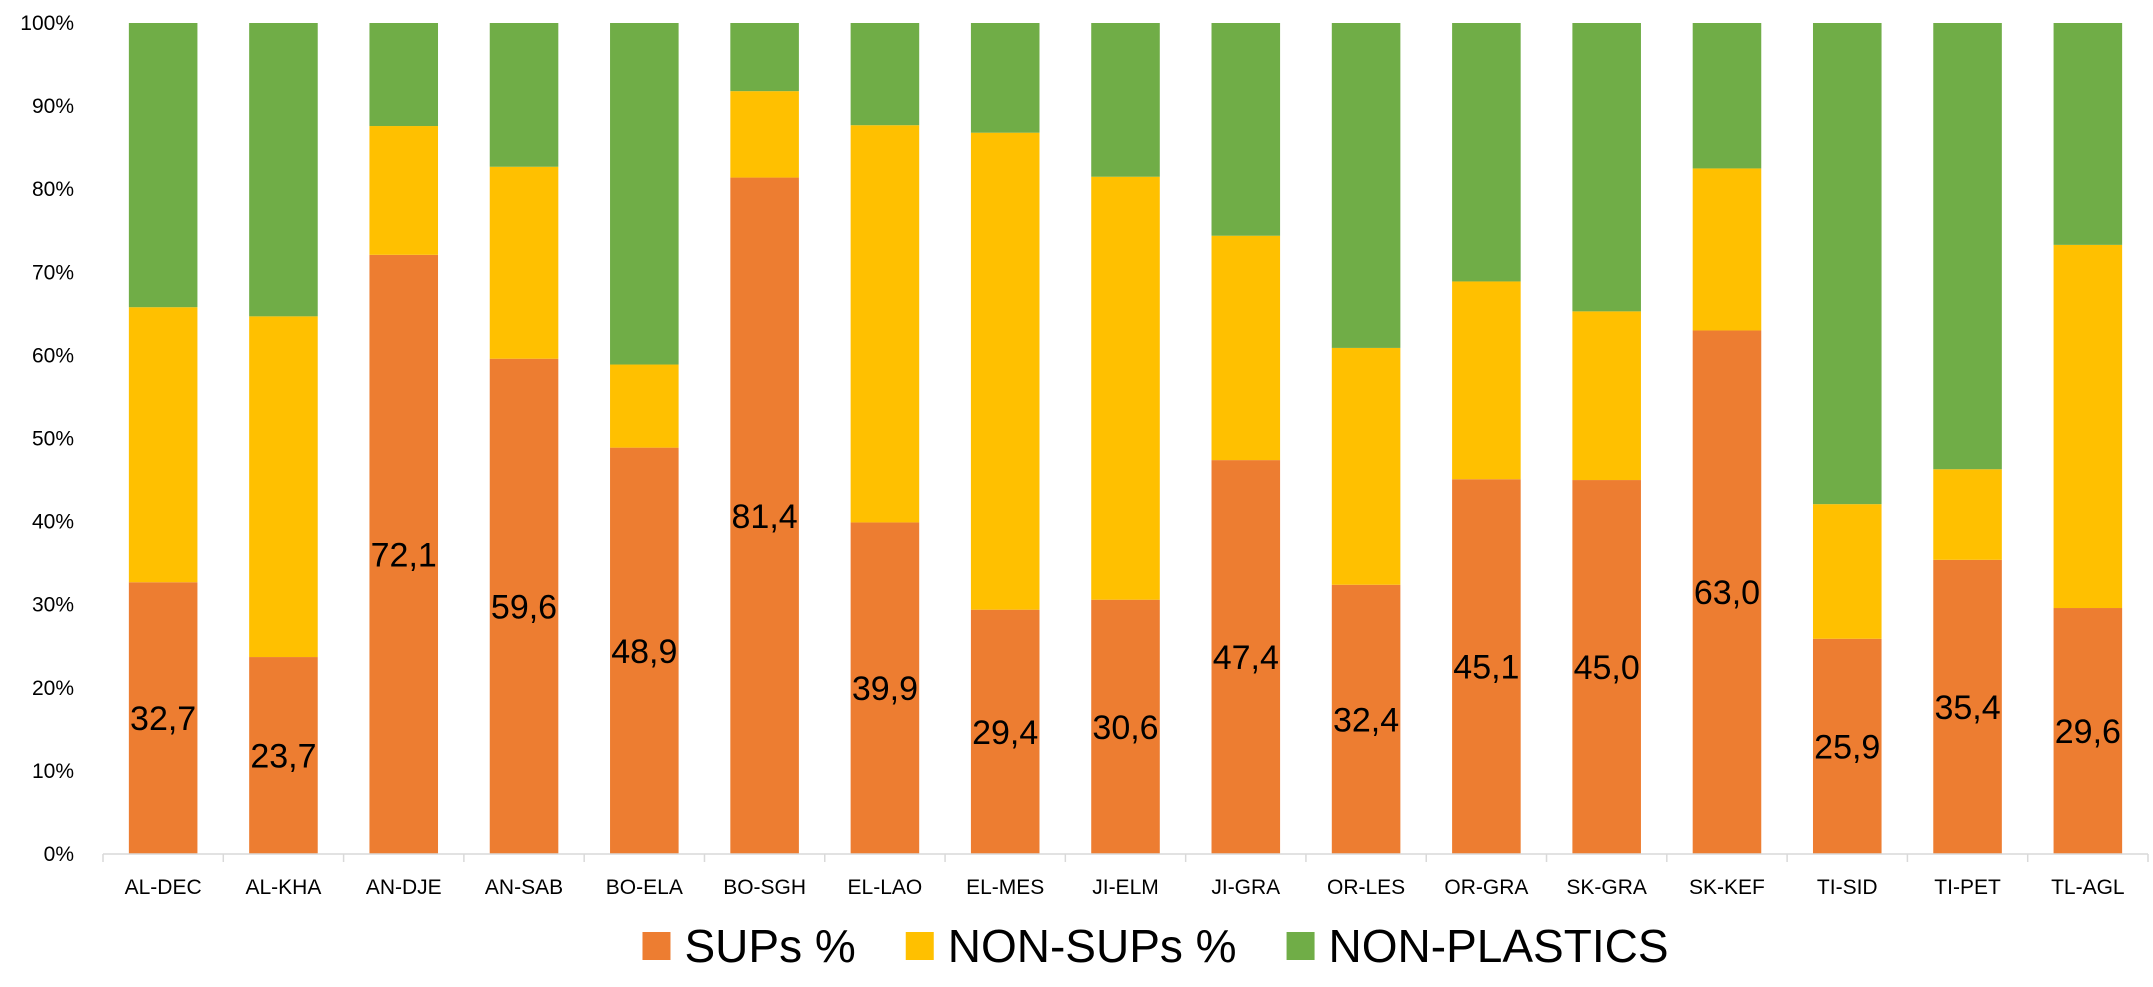 This screenshot has width=2153, height=987. I want to click on data-label: 45,0, so click(1607, 668).